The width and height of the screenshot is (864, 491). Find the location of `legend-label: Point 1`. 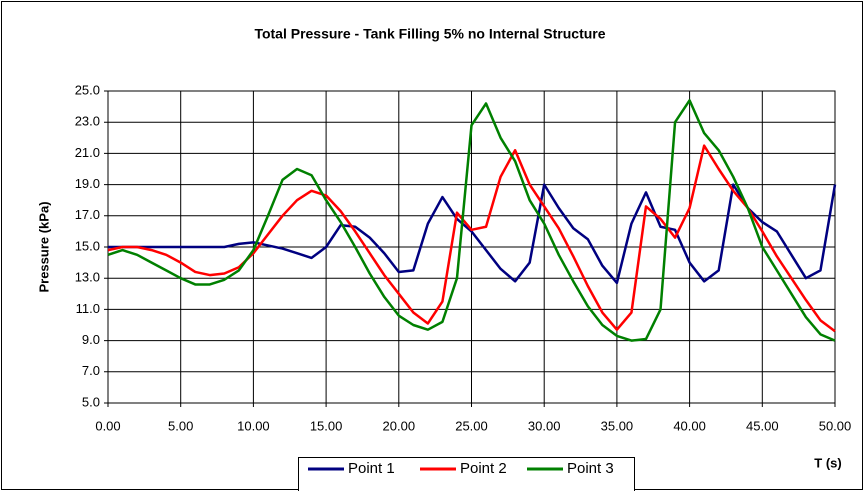

legend-label: Point 1 is located at coordinates (371, 468).